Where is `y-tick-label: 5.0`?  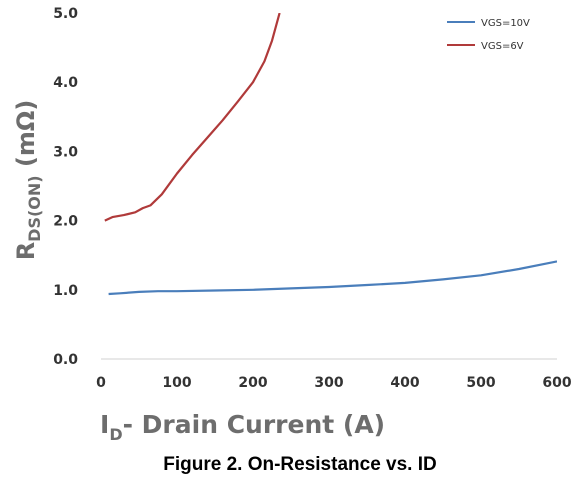
y-tick-label: 5.0 is located at coordinates (65, 14).